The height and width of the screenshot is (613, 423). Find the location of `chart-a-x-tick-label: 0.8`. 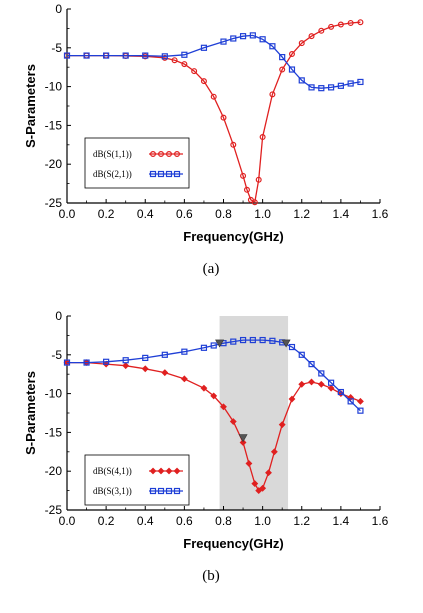

chart-a-x-tick-label: 0.8 is located at coordinates (223, 214).